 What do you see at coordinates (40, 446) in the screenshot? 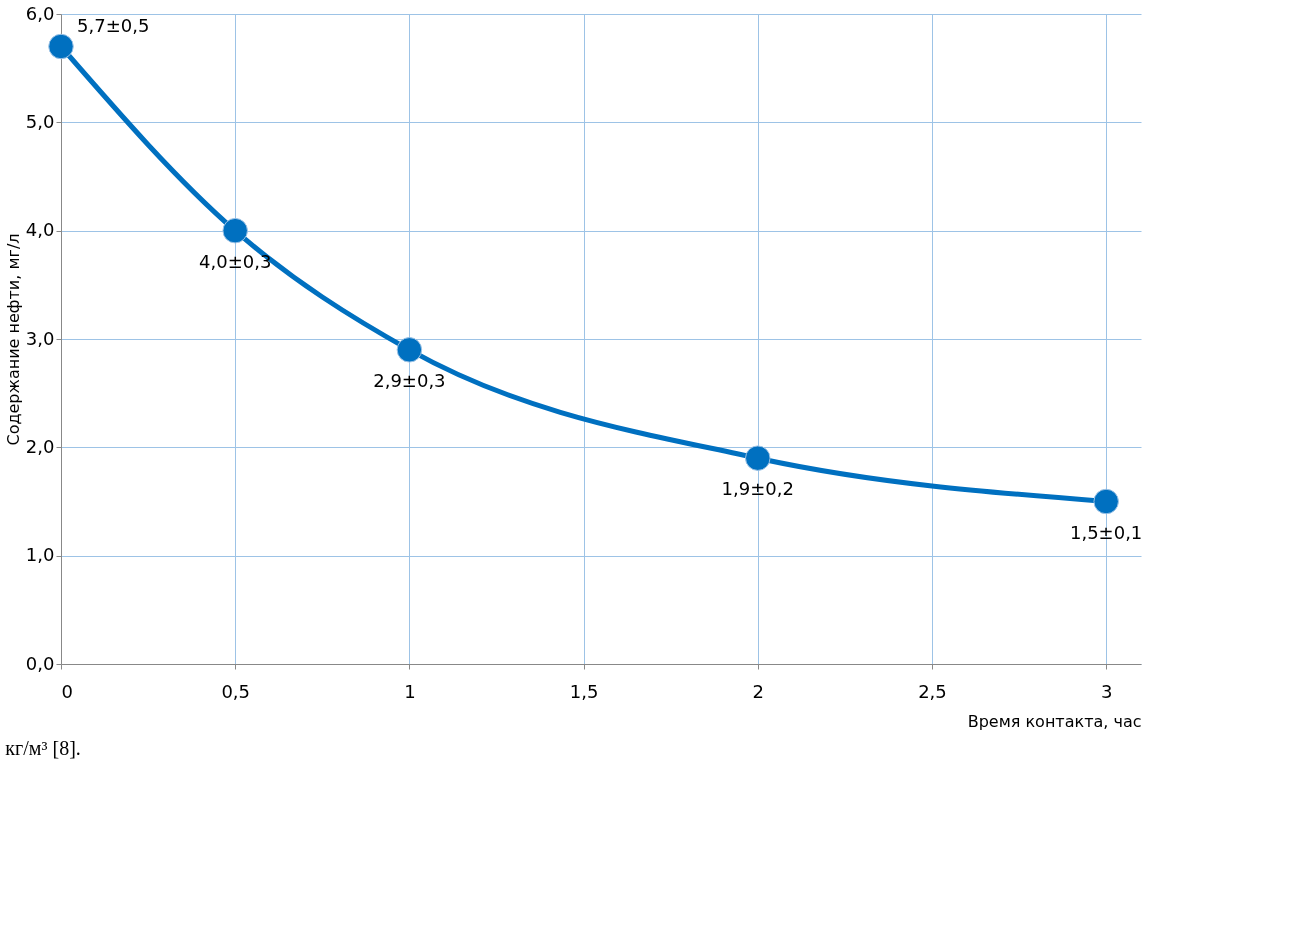
I see `y-tick-label: 2,0` at bounding box center [40, 446].